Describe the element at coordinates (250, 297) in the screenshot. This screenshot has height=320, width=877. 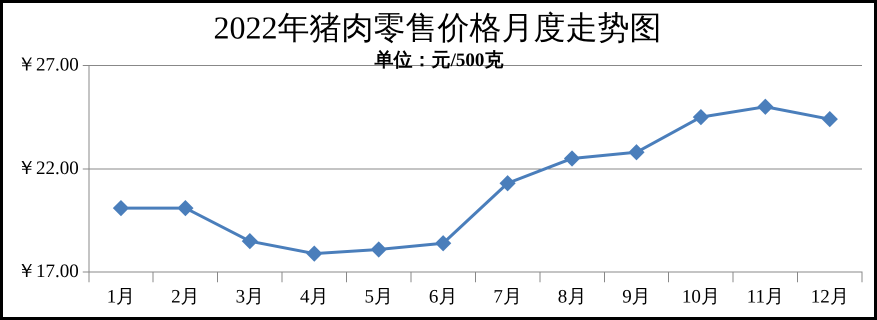
I see `x-tick-label: 3月` at that location.